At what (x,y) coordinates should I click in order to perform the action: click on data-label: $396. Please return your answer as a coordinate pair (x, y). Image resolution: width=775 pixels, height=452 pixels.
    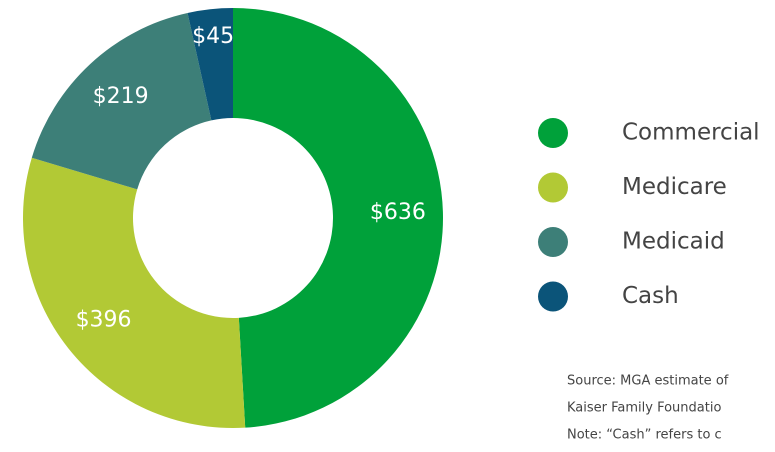
    Looking at the image, I should click on (104, 319).